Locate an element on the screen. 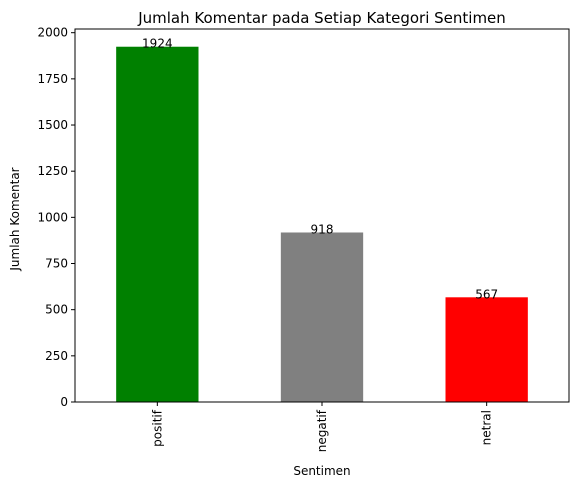 Image resolution: width=580 pixels, height=490 pixels. data-label-negatif: 918 is located at coordinates (322, 229).